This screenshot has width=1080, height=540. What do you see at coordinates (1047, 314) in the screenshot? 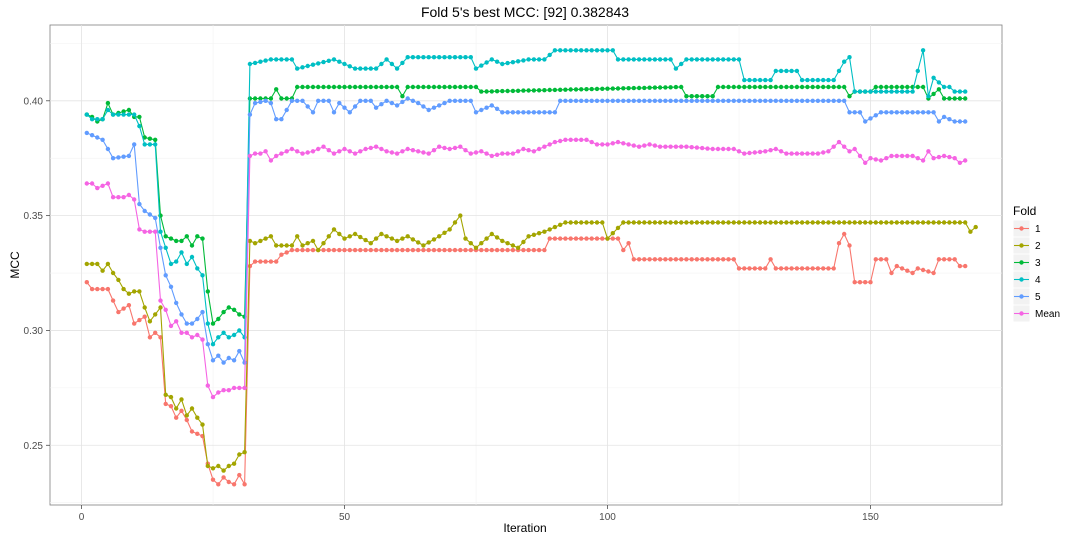
I see `legend-label: Mean` at bounding box center [1047, 314].